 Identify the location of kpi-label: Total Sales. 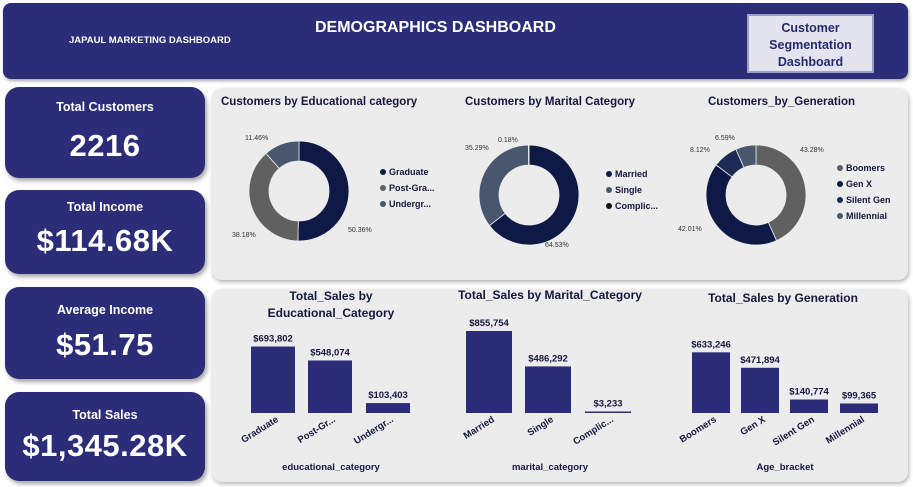
(105, 415).